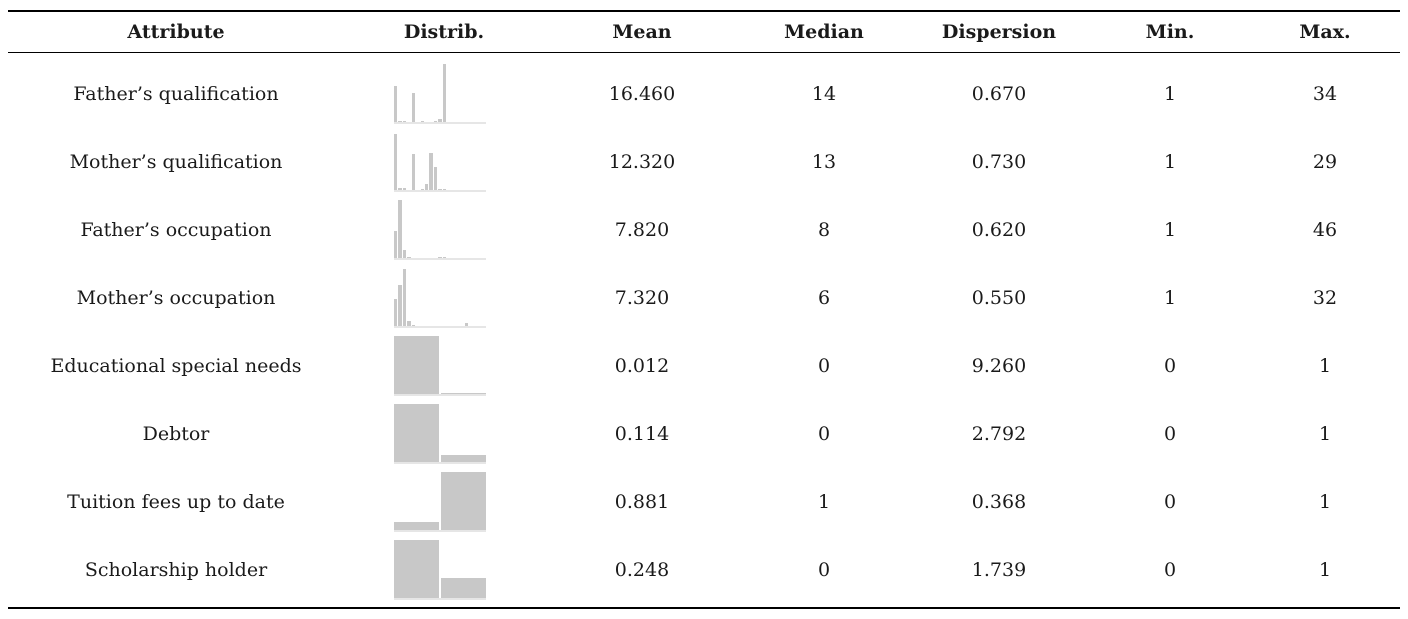 Image resolution: width=1408 pixels, height=619 pixels. Describe the element at coordinates (642, 298) in the screenshot. I see `mean-cell: 7.320` at that location.